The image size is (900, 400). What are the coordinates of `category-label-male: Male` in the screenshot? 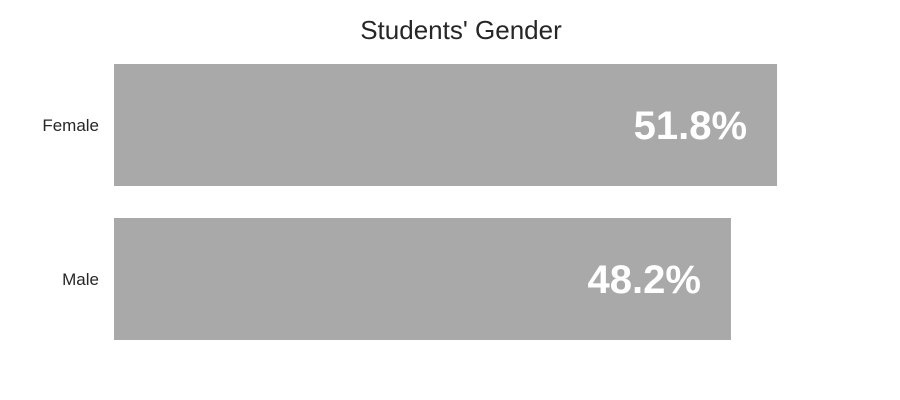 It's located at (80, 279).